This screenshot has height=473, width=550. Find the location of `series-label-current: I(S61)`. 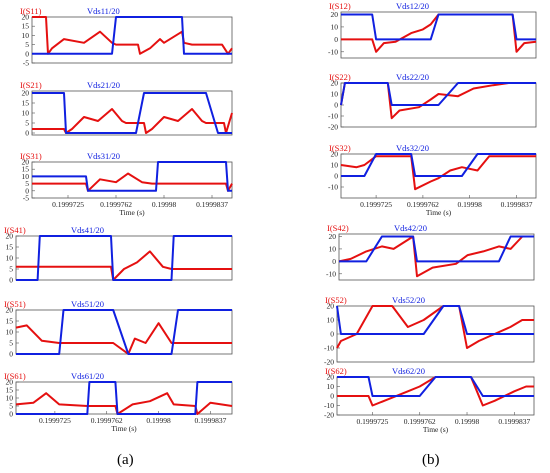

series-label-current: I(S61) is located at coordinates (15, 376).